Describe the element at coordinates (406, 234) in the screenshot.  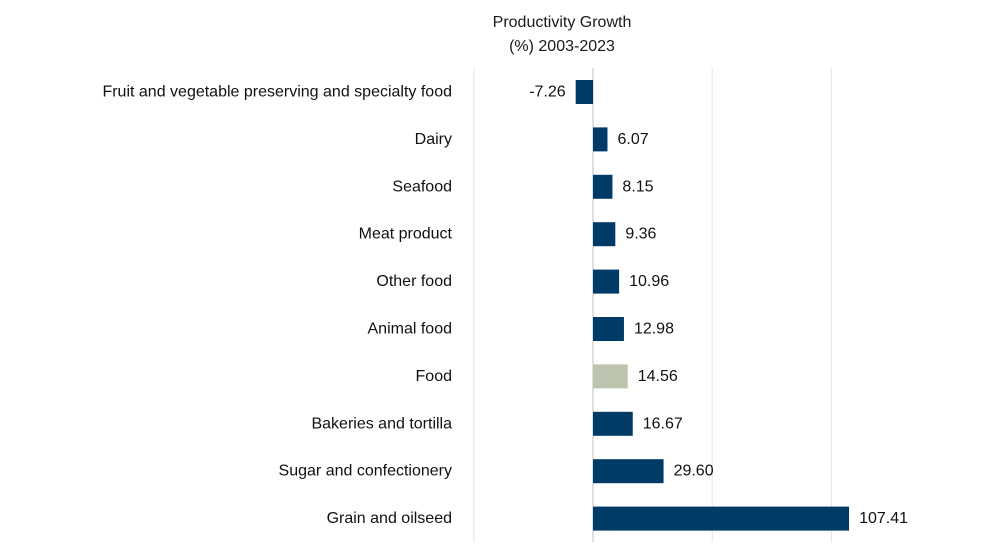
I see `category-label: Meat product` at that location.